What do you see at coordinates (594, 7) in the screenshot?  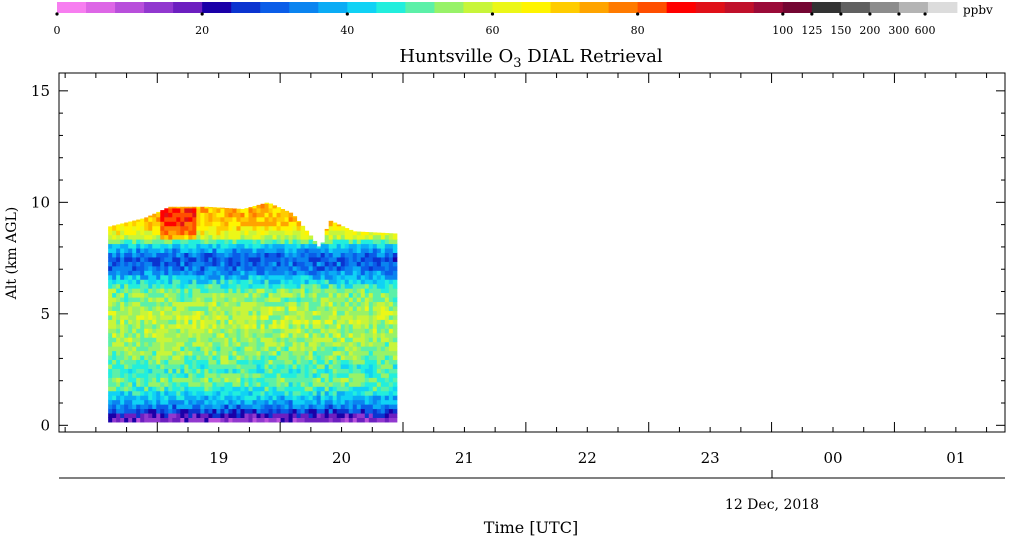 I see `colorbar-swatch` at bounding box center [594, 7].